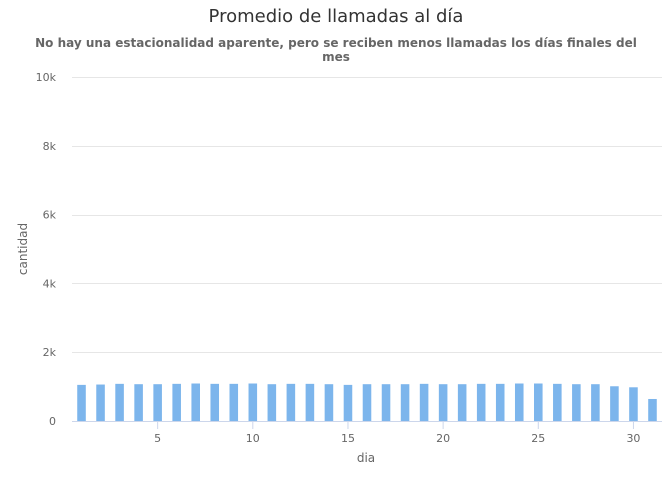 The height and width of the screenshot is (480, 672). Describe the element at coordinates (336, 16) in the screenshot. I see `chart-title: Promedio de llamadas al día` at that location.